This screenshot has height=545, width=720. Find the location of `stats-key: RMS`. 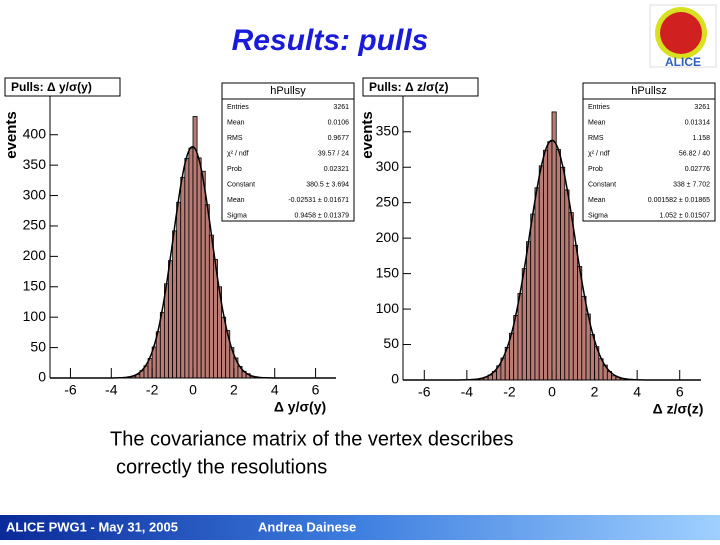

stats-key: RMS is located at coordinates (596, 138).